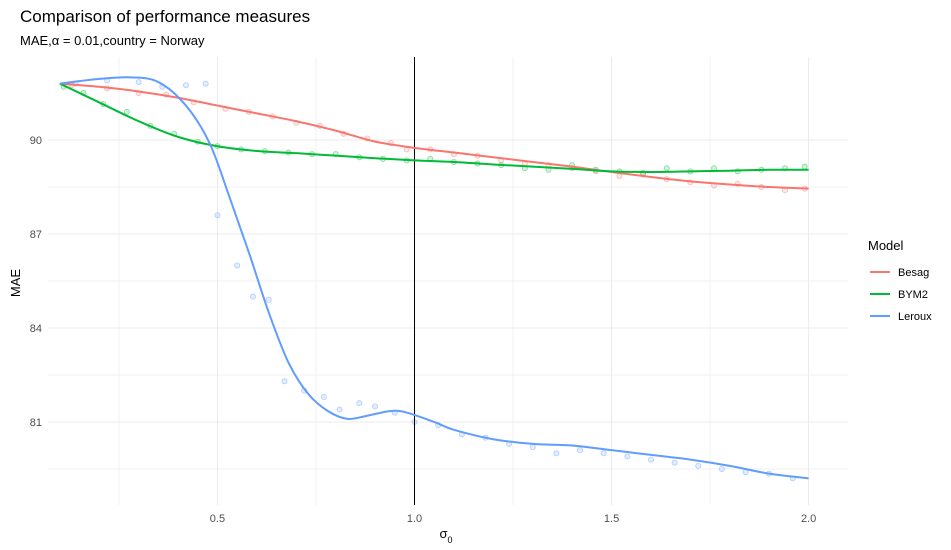  Describe the element at coordinates (611, 519) in the screenshot. I see `x-tick-label: 1.5` at that location.